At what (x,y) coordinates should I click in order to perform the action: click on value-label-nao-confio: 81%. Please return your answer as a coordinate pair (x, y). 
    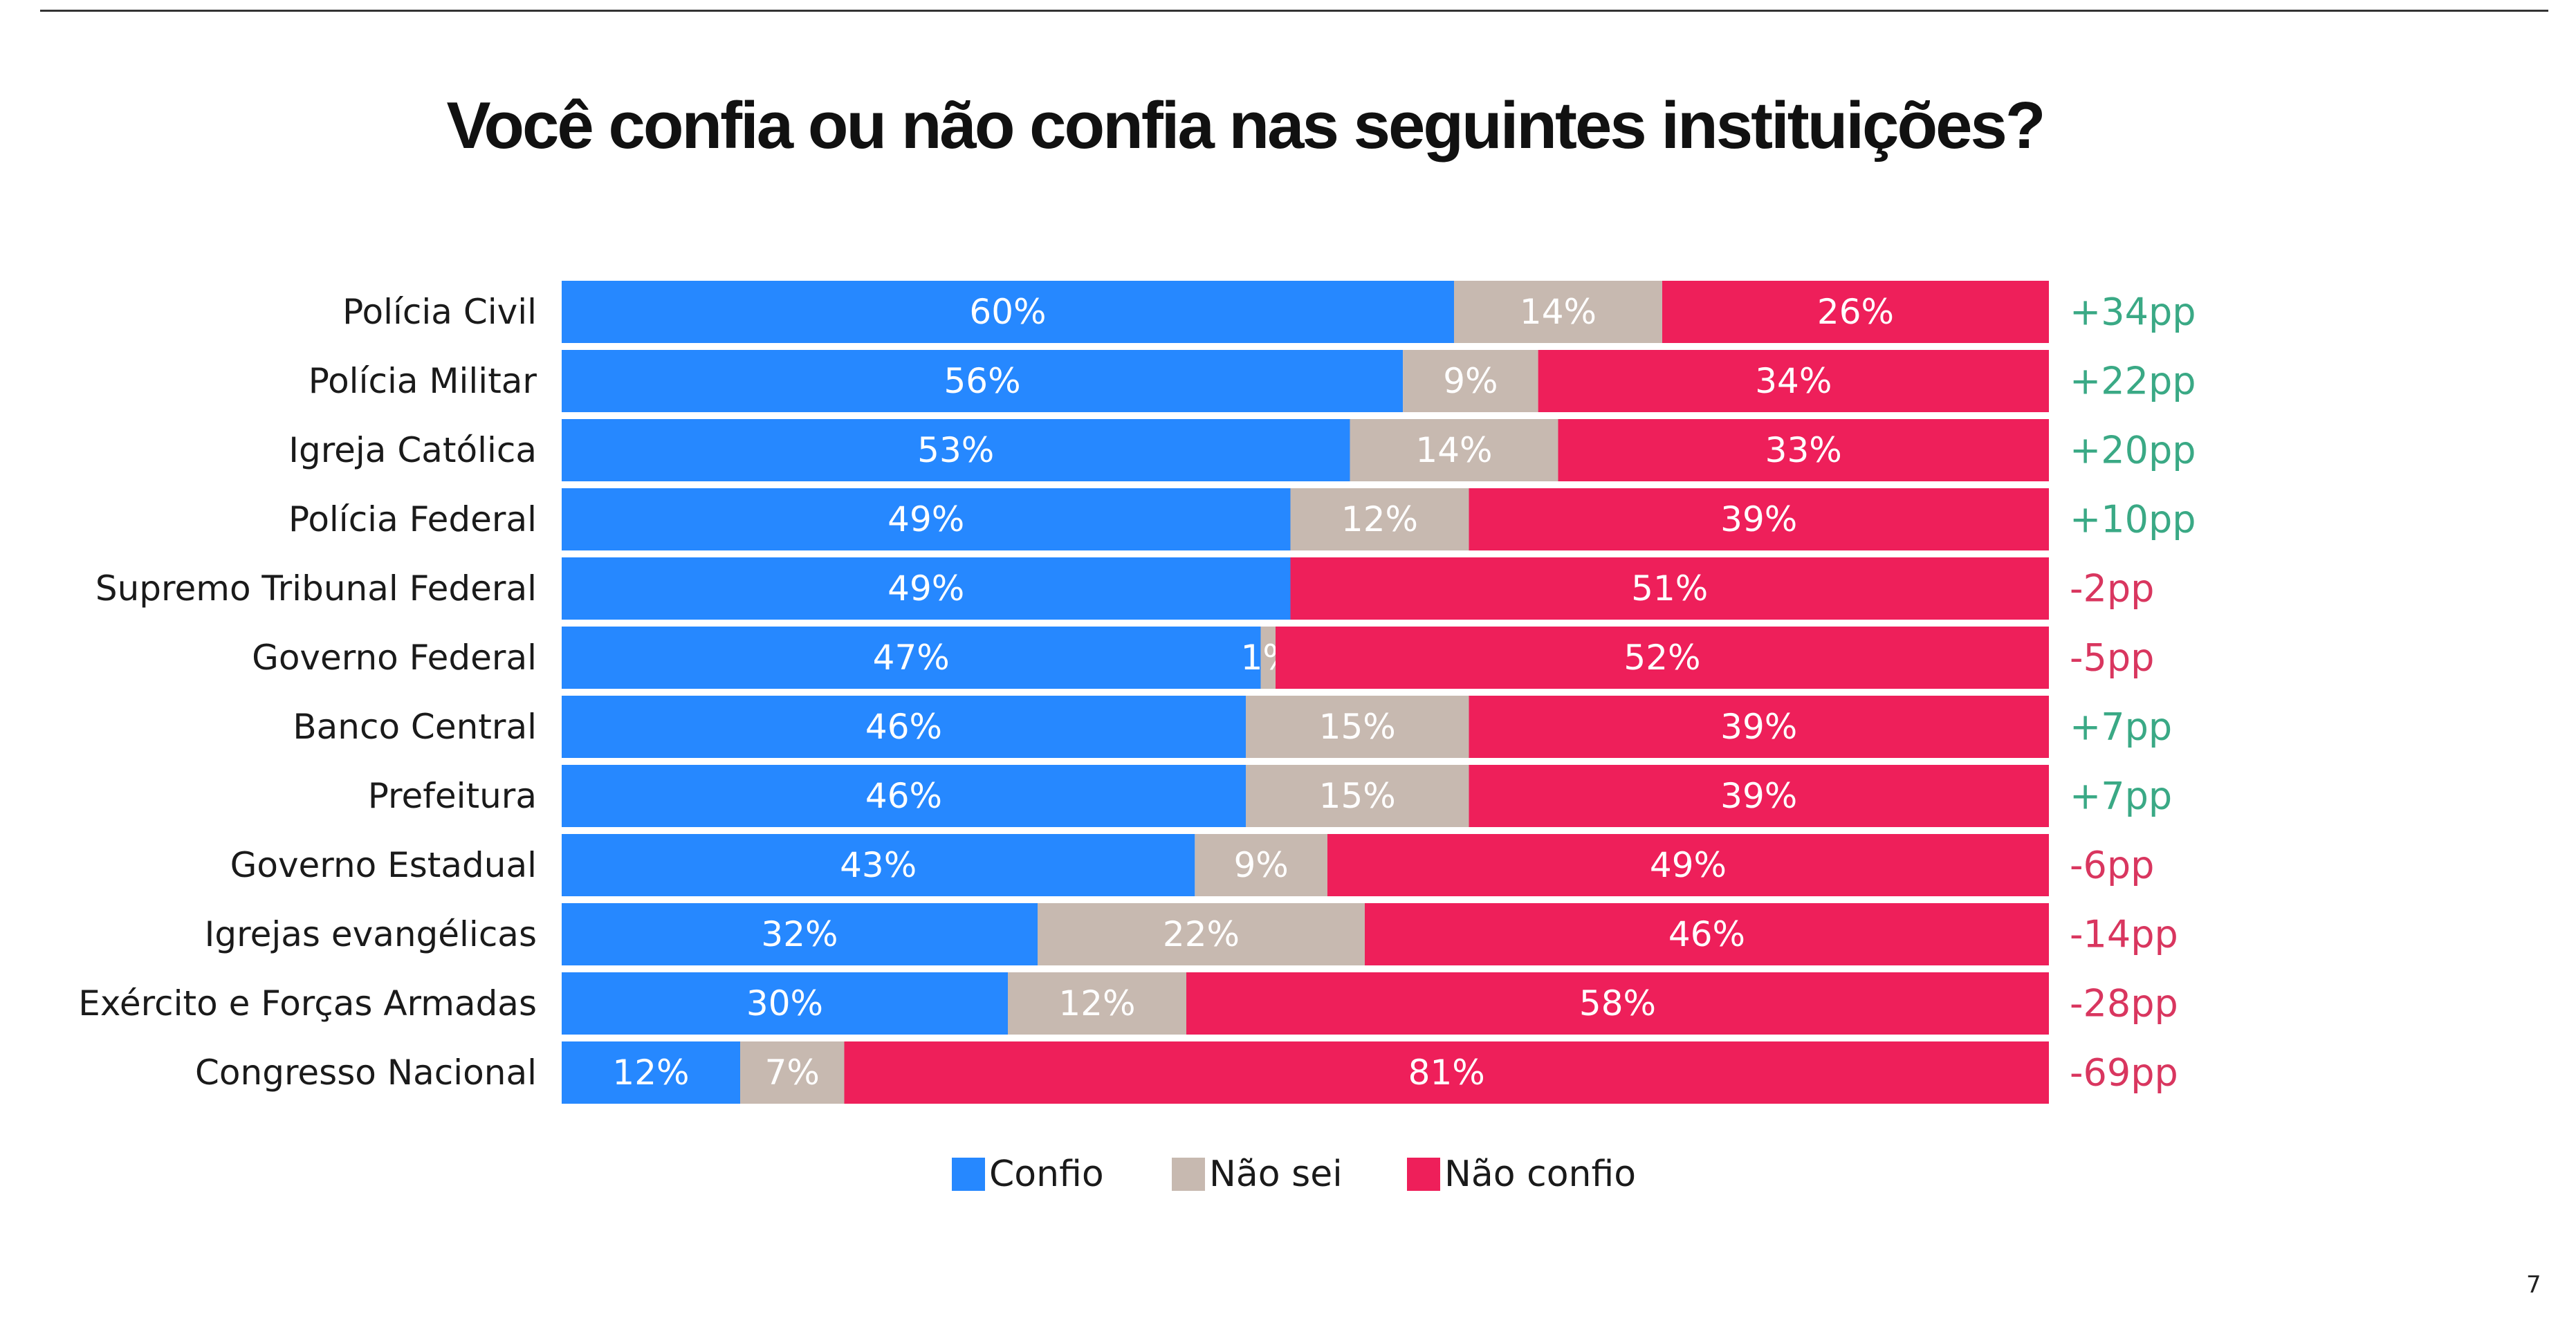
    Looking at the image, I should click on (1446, 1073).